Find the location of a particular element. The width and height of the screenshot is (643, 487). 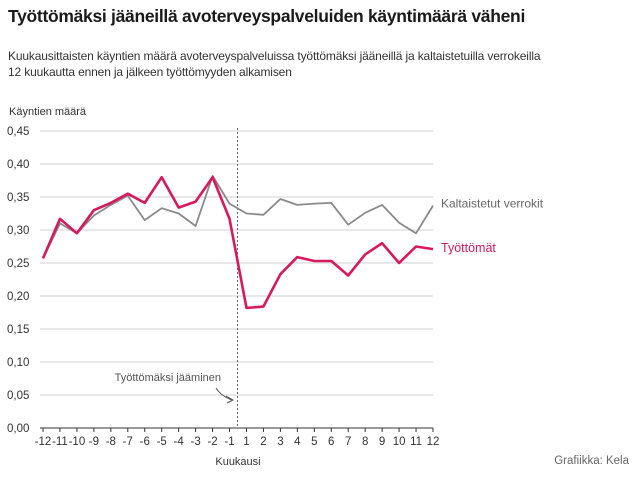

x-tick-label: -2 is located at coordinates (212, 442).